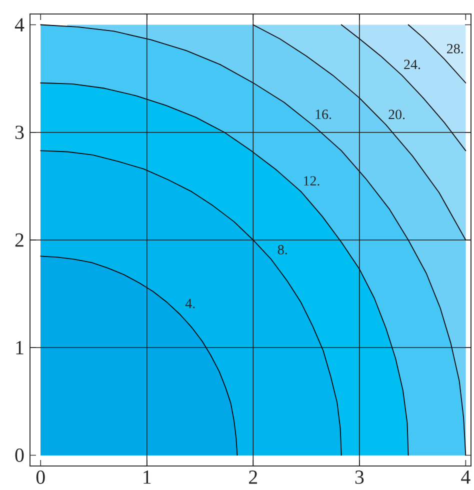  What do you see at coordinates (412, 65) in the screenshot?
I see `series-label: 24.` at bounding box center [412, 65].